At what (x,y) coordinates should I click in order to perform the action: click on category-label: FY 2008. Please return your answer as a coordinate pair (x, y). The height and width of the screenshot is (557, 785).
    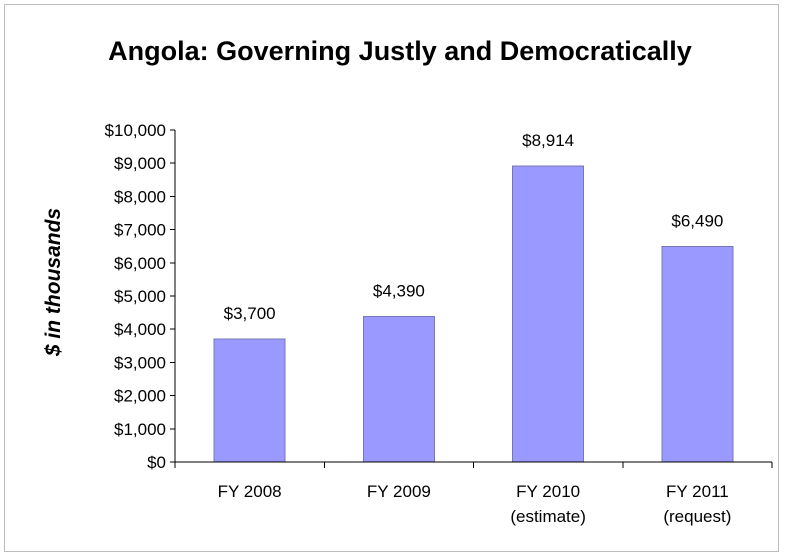
    Looking at the image, I should click on (250, 491).